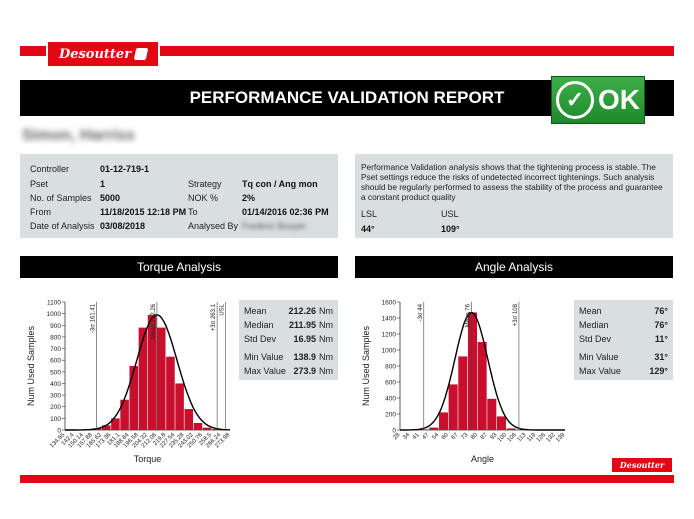 The height and width of the screenshot is (519, 694). What do you see at coordinates (426, 436) in the screenshot?
I see `x-tick-label: 47` at bounding box center [426, 436].